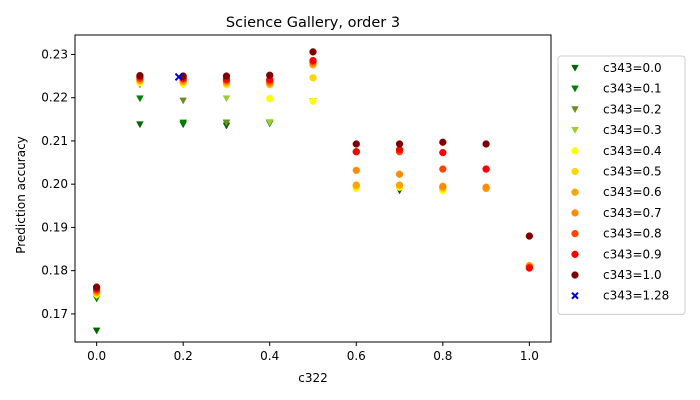 The image size is (700, 400). I want to click on legend-label: c343=0.3, so click(632, 130).